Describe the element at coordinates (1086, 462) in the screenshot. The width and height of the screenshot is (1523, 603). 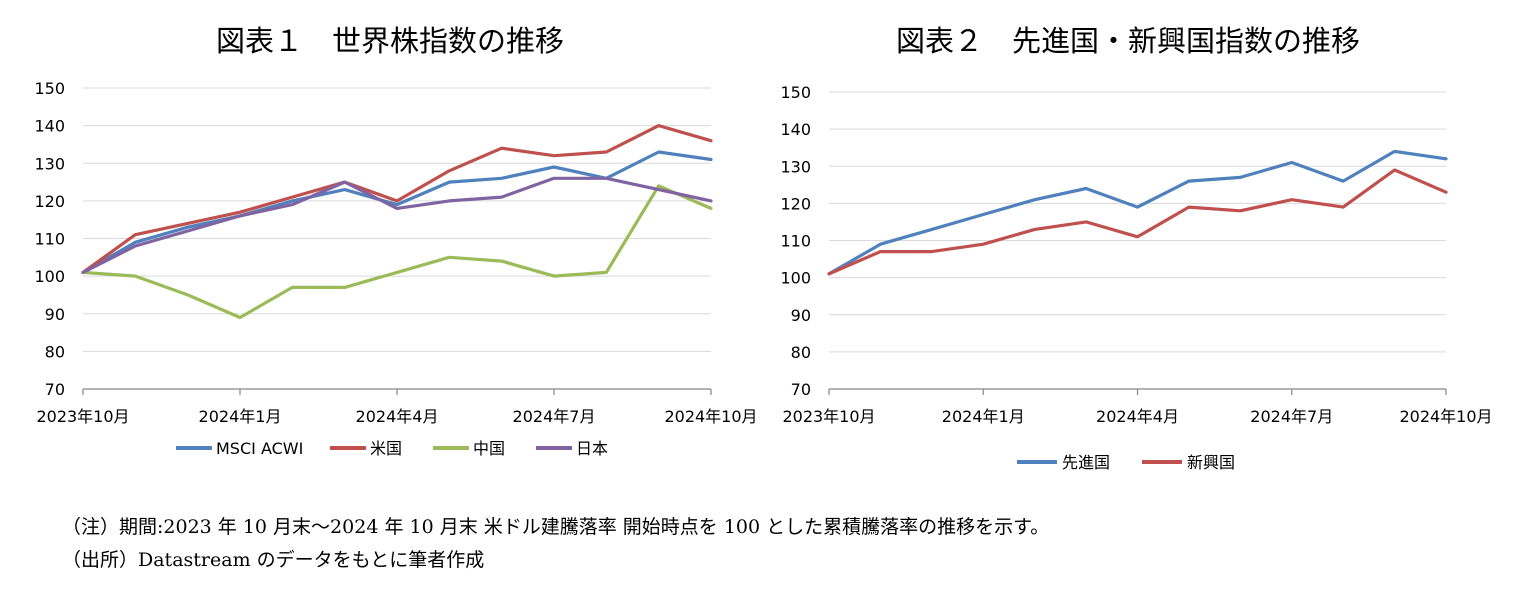
I see `legend-label: 先進国` at that location.